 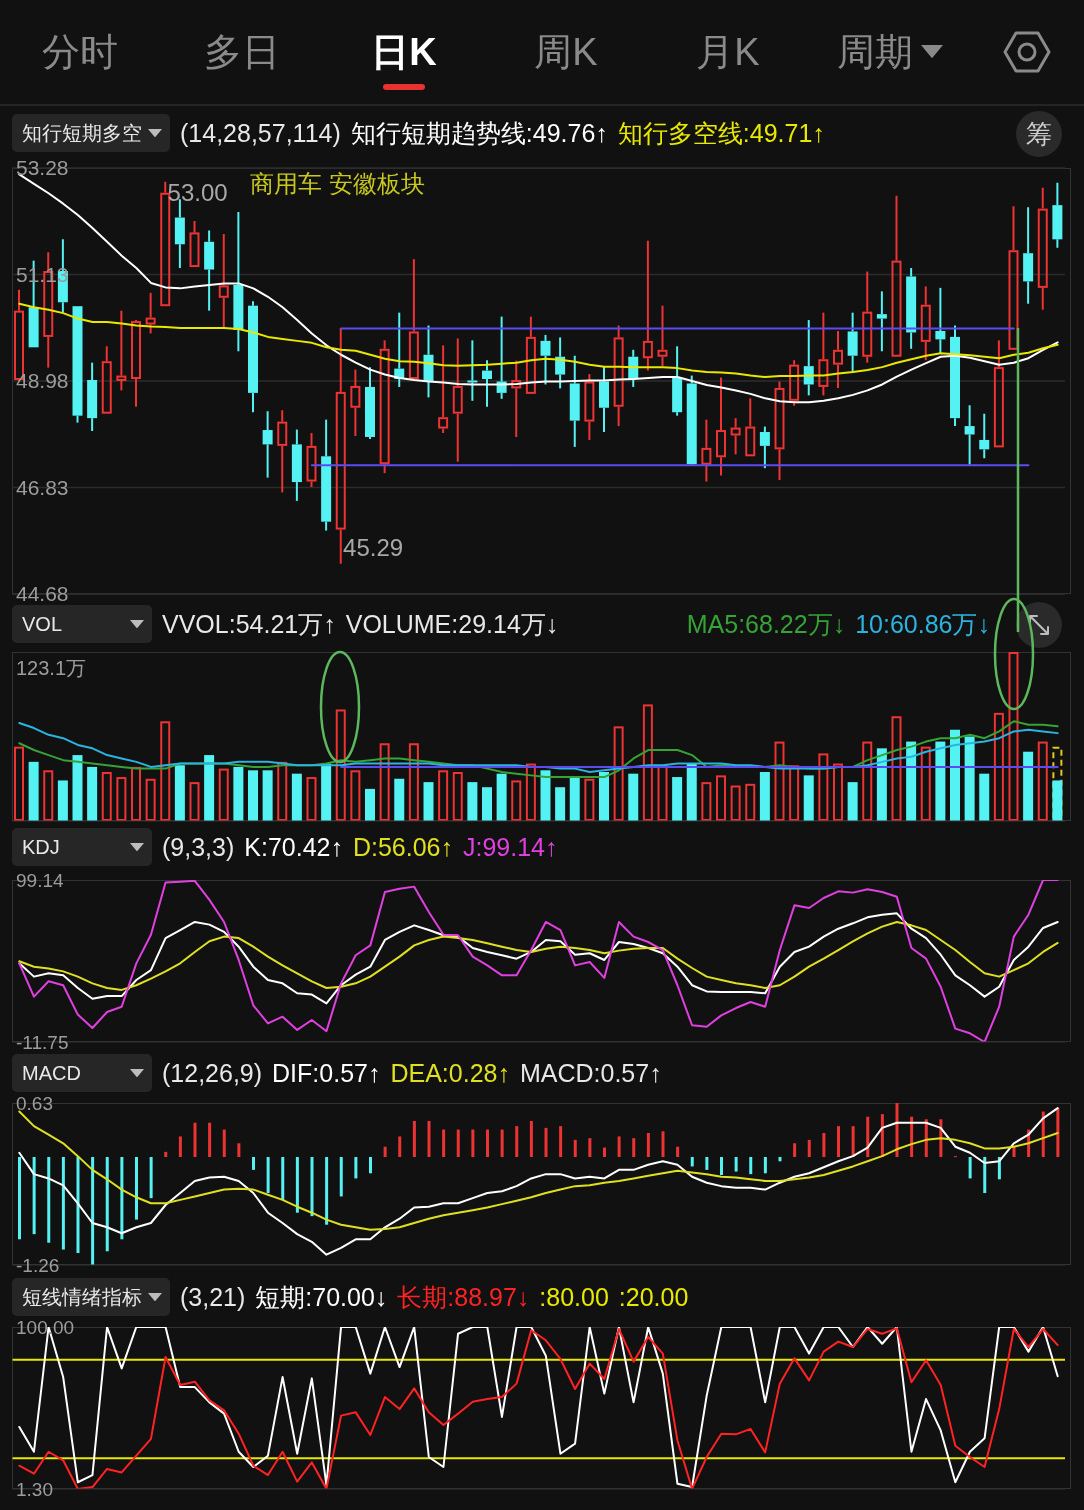 I want to click on text: 知行多空线:49.71↑, so click(x=721, y=133).